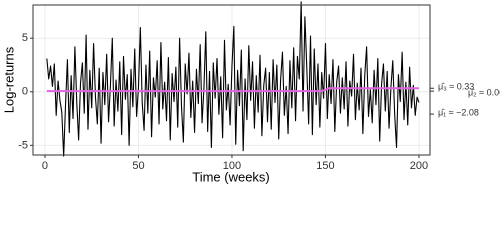  I want to click on annotation: μ̂₃ ≈ 0.33, so click(456, 87).